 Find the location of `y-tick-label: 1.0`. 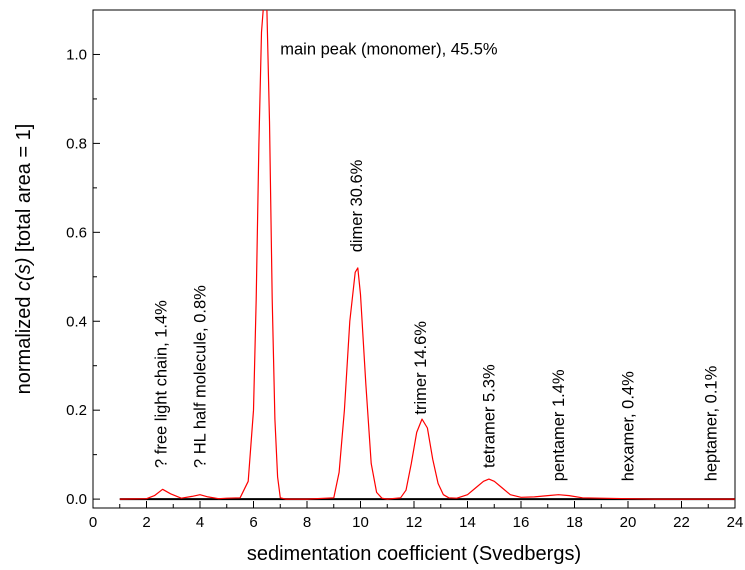

y-tick-label: 1.0 is located at coordinates (76, 54).